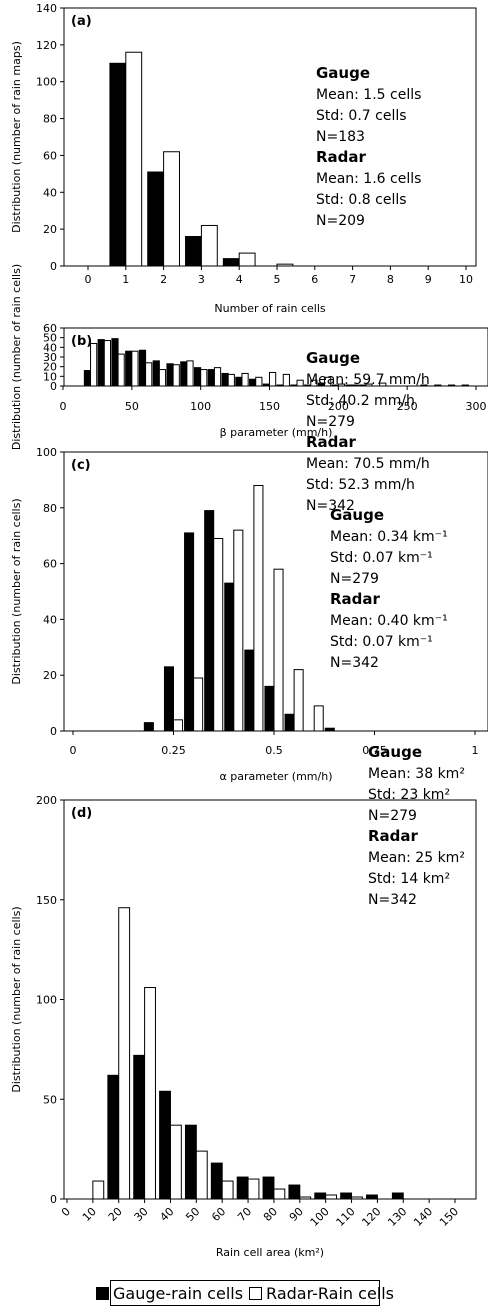 The width and height of the screenshot is (488, 1316). I want to click on stats-title: Gauge, so click(343, 73).